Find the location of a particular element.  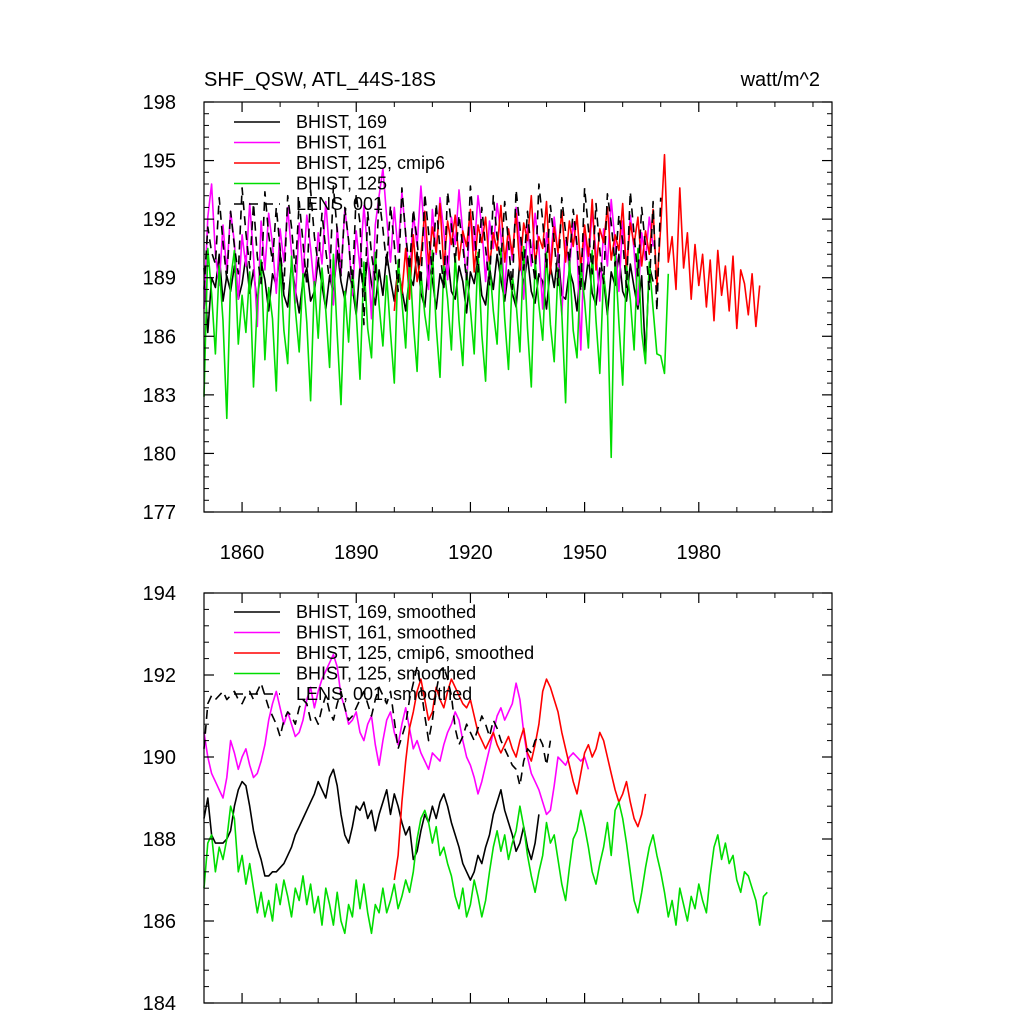

x-tick-label: 1980 is located at coordinates (699, 553).